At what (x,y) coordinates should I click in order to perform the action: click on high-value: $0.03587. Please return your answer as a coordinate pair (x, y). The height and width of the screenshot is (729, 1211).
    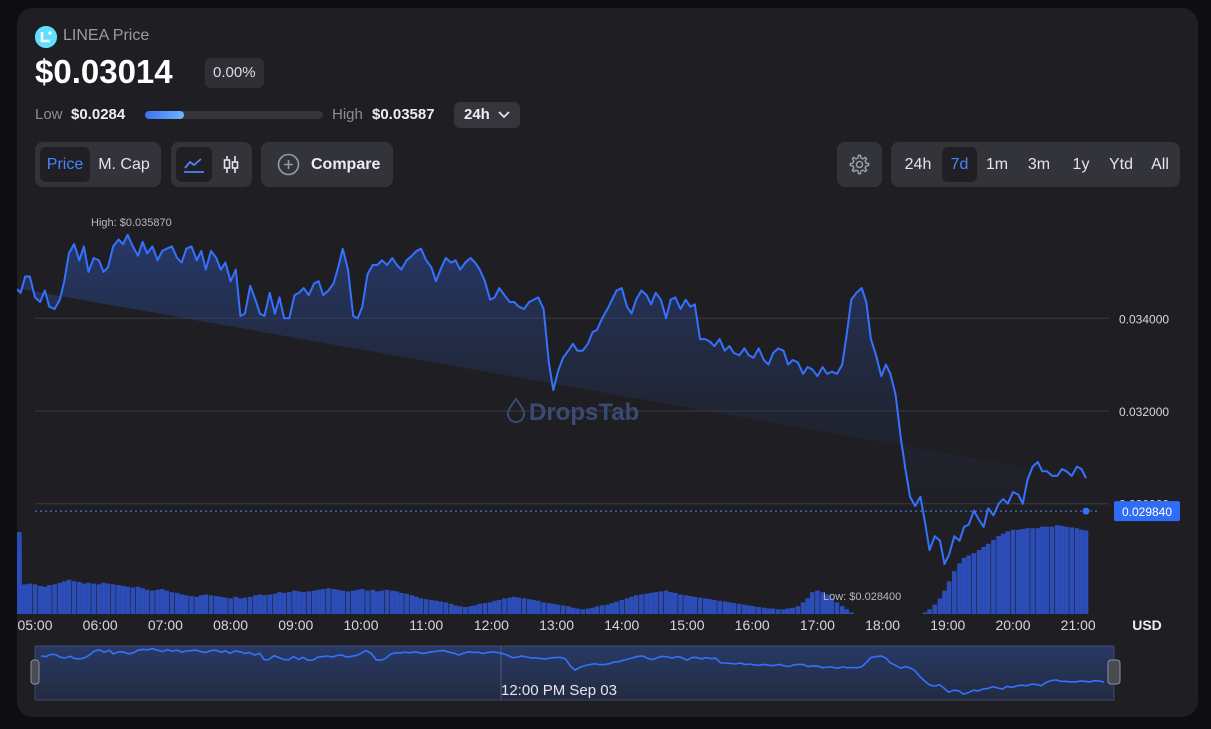
    Looking at the image, I should click on (403, 114).